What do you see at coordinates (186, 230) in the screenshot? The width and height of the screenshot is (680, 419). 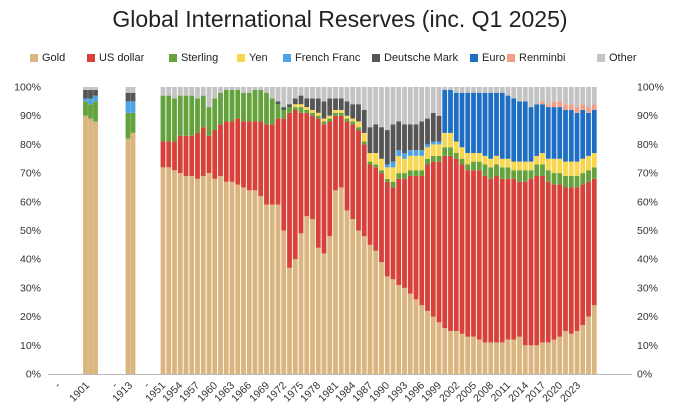 I see `bar-stack-1954` at bounding box center [186, 230].